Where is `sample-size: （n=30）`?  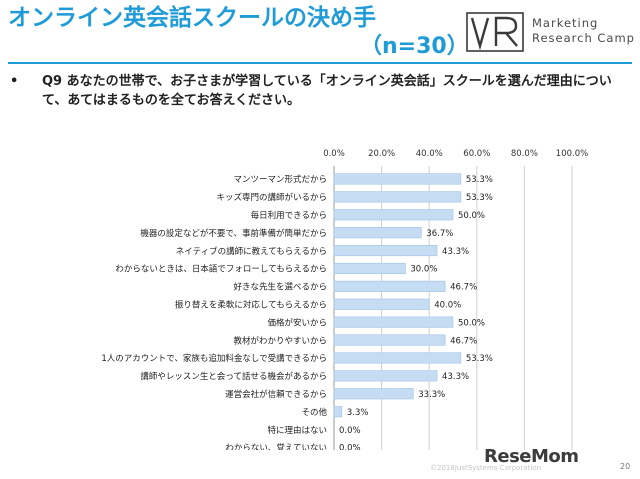 sample-size: （n=30） is located at coordinates (414, 46).